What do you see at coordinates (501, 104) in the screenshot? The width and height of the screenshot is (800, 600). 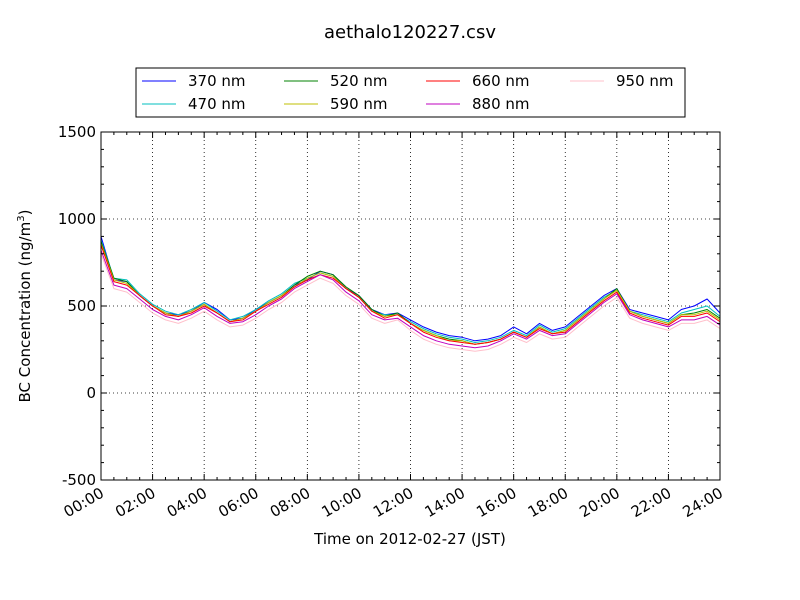 I see `legend-label: 880 nm` at bounding box center [501, 104].